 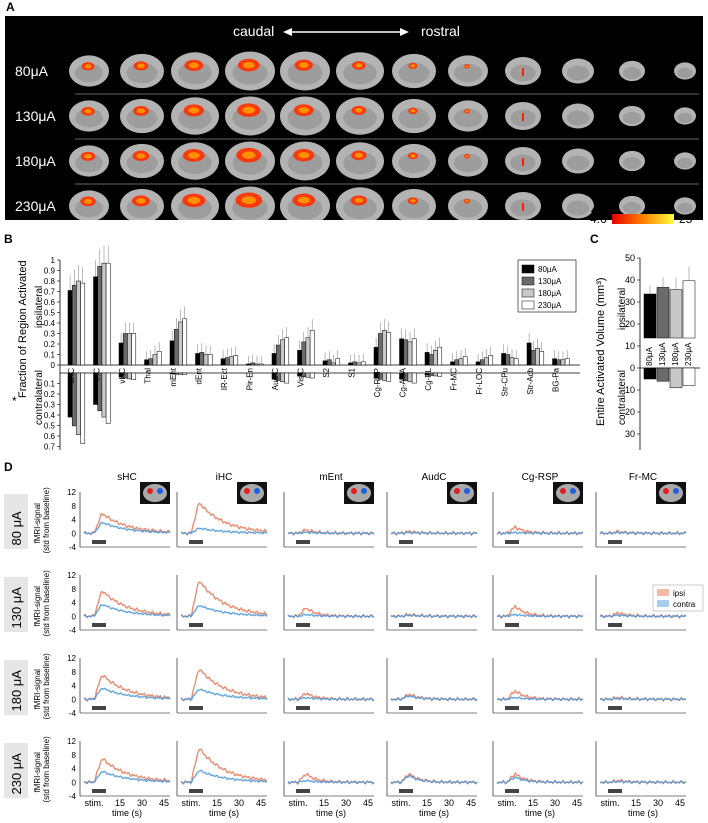 What do you see at coordinates (630, 412) in the screenshot?
I see `ytick-label: 20` at bounding box center [630, 412].